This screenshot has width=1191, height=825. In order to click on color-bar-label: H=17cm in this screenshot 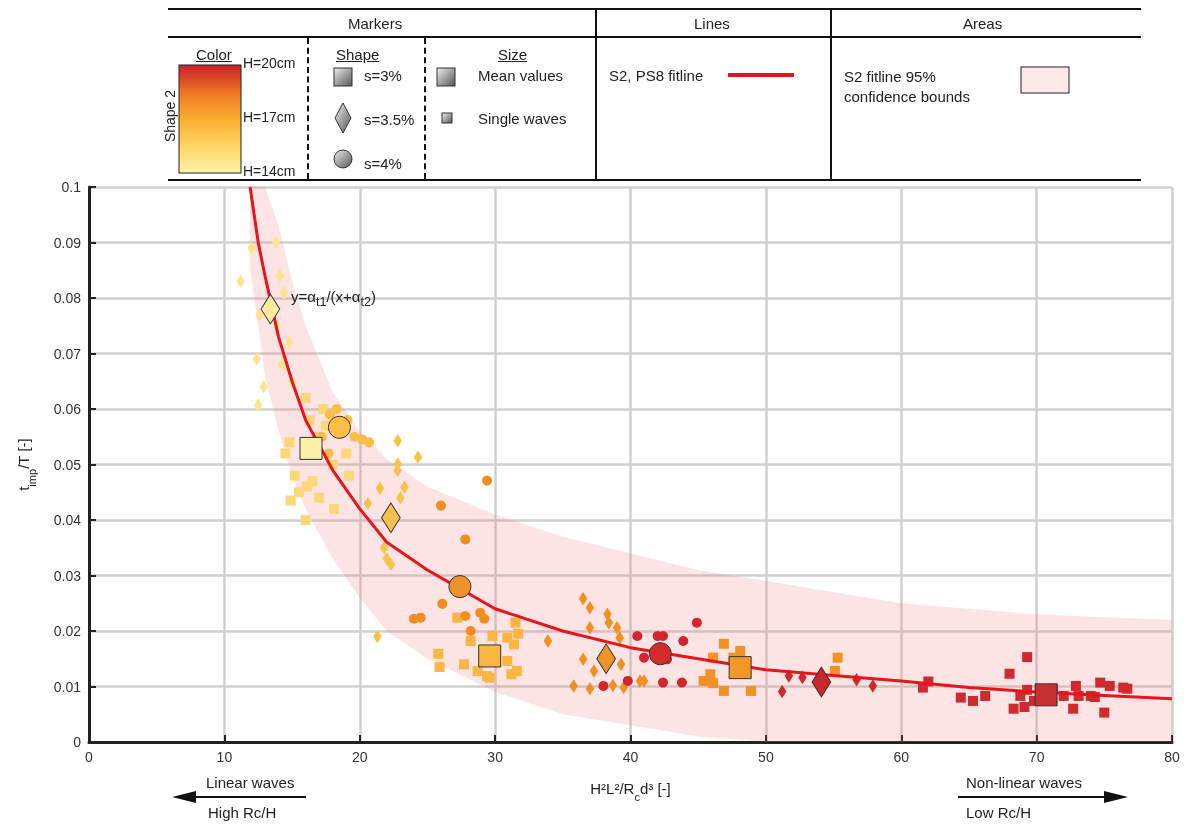, I will do `click(269, 117)`.